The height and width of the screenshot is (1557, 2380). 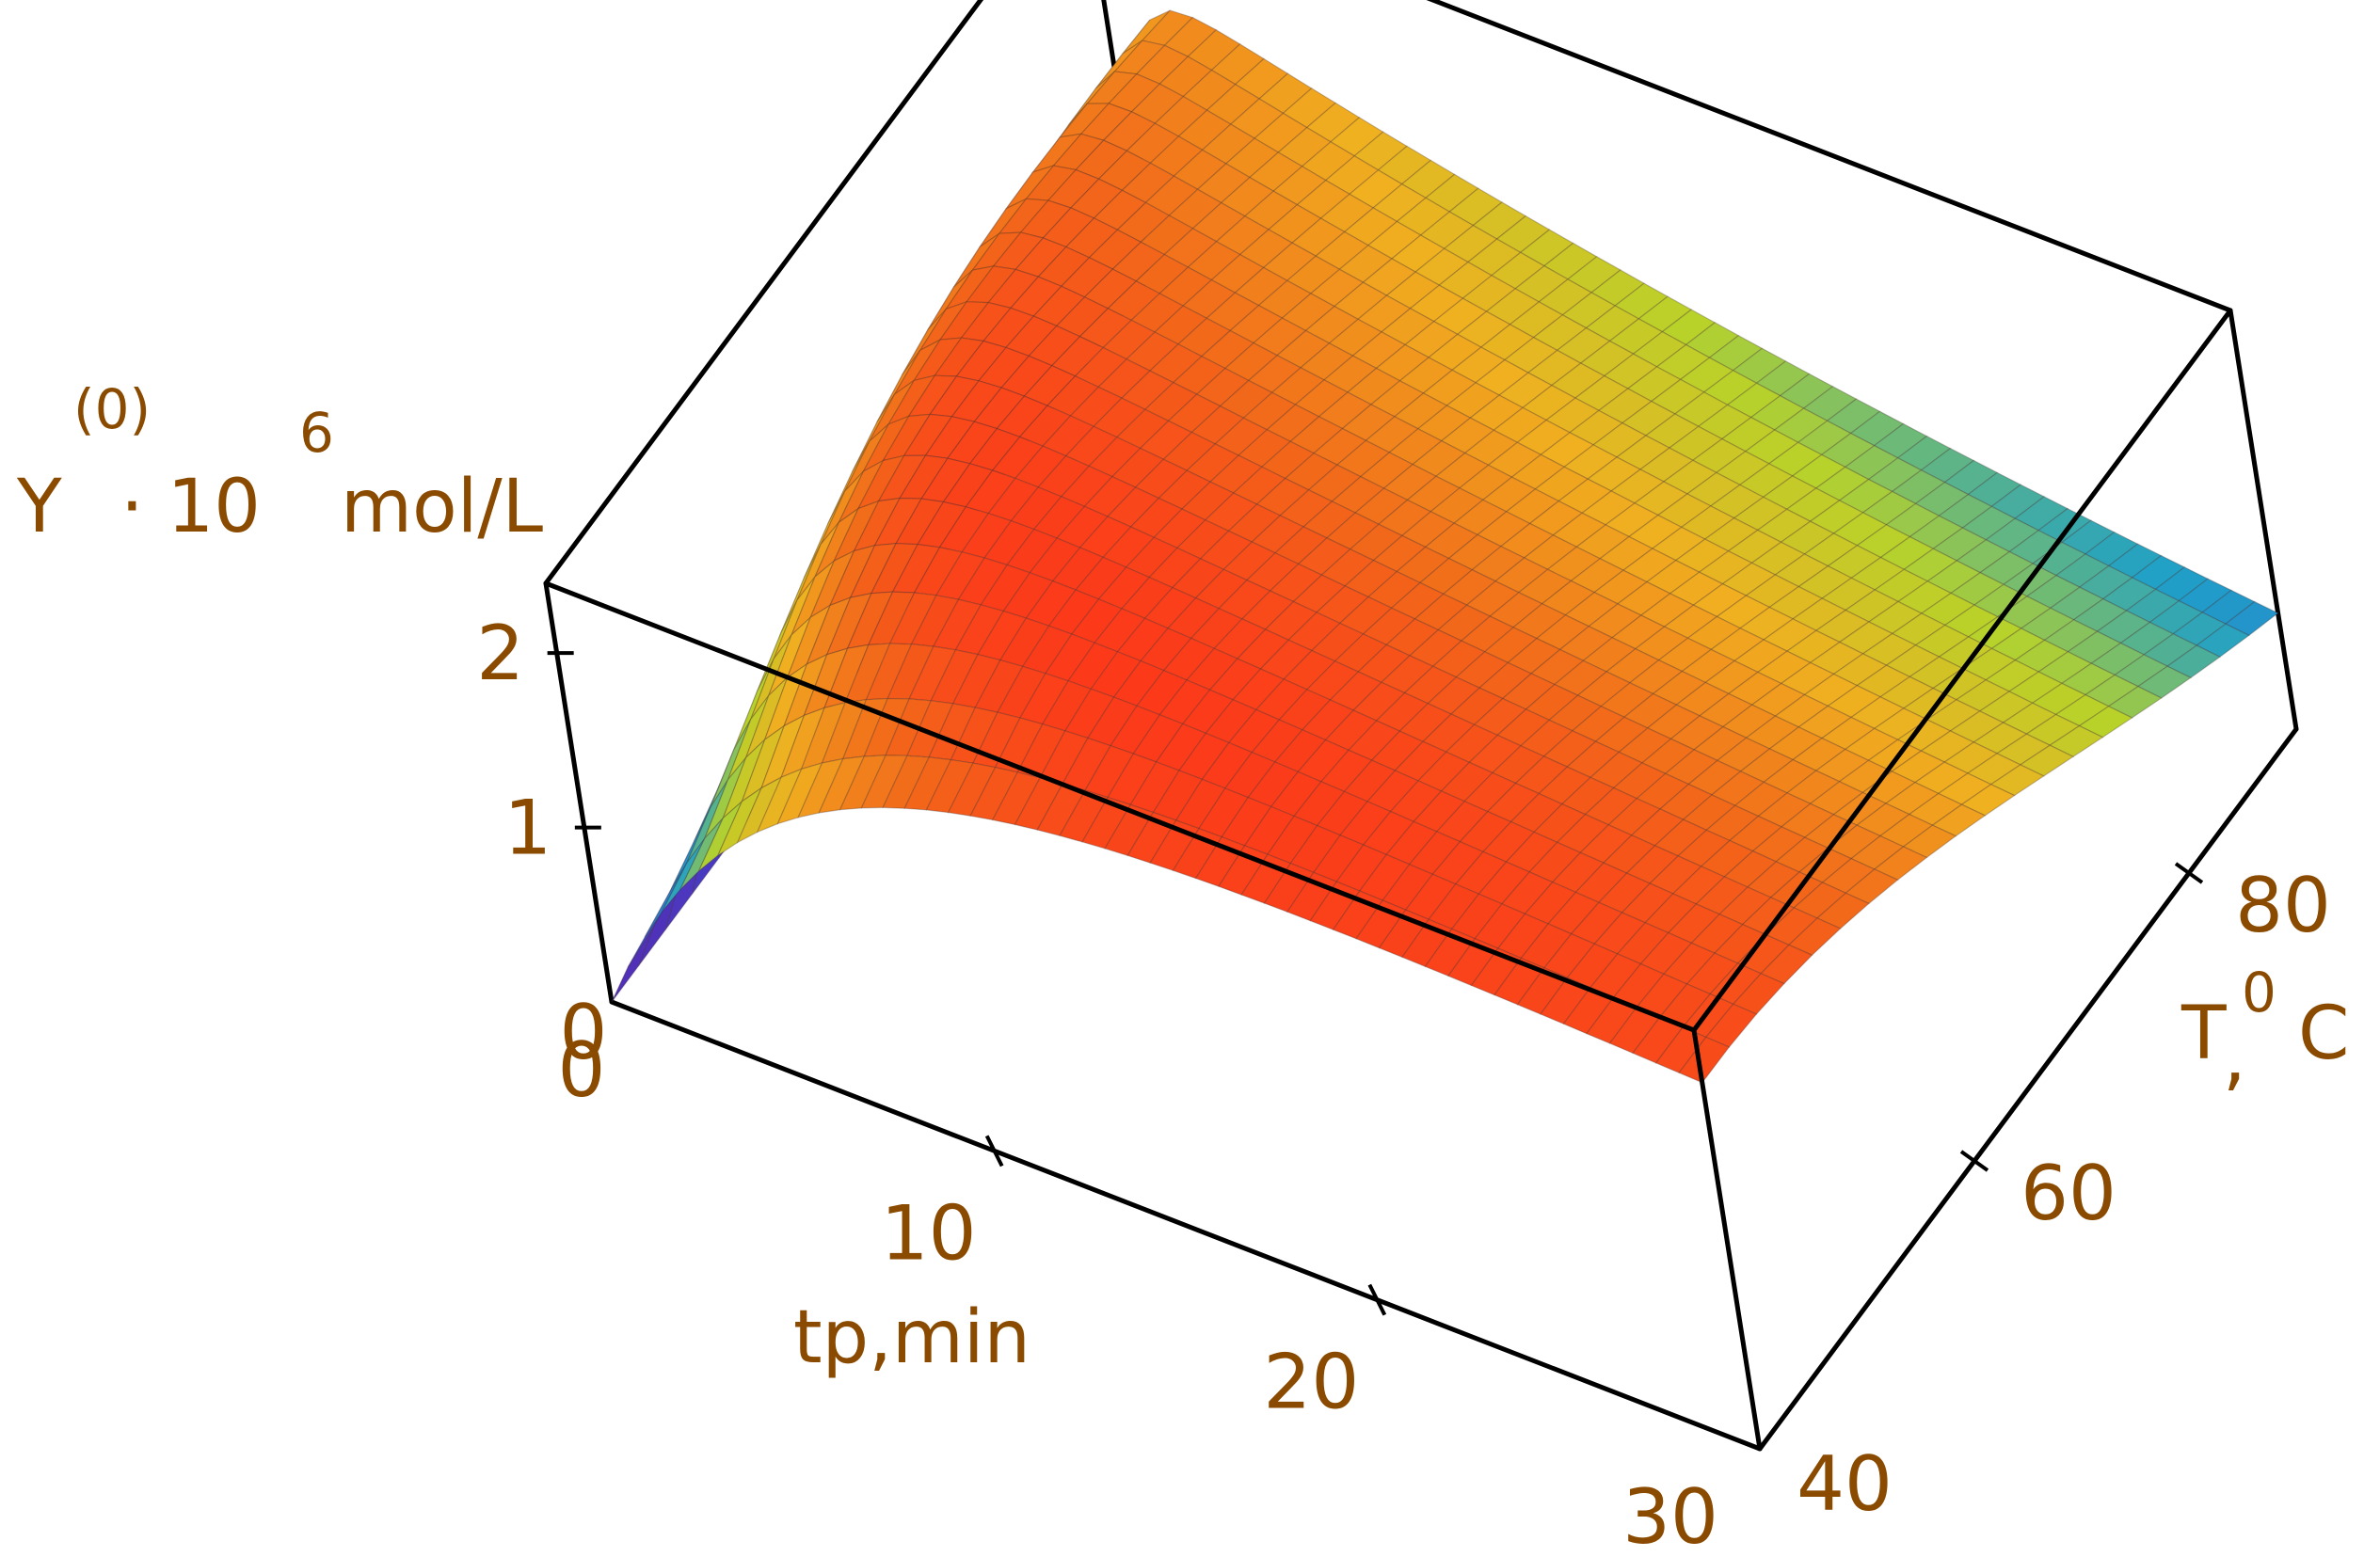 I want to click on z-tick-label: 2, so click(x=500, y=653).